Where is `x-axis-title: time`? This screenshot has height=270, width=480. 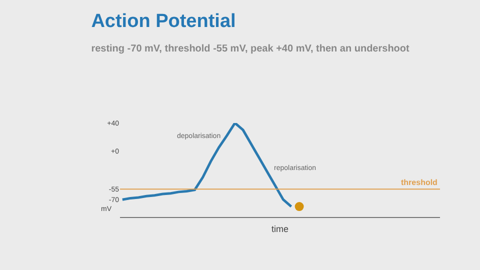 x-axis-title: time is located at coordinates (280, 229).